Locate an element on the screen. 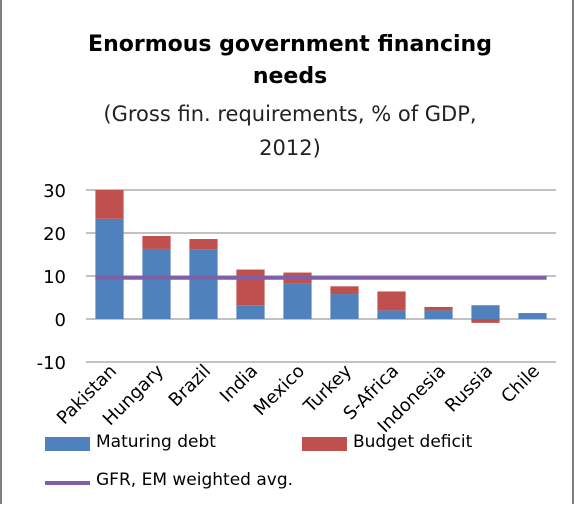 The image size is (578, 507). legend-label-budget-deficit: Budget deficit is located at coordinates (413, 442).